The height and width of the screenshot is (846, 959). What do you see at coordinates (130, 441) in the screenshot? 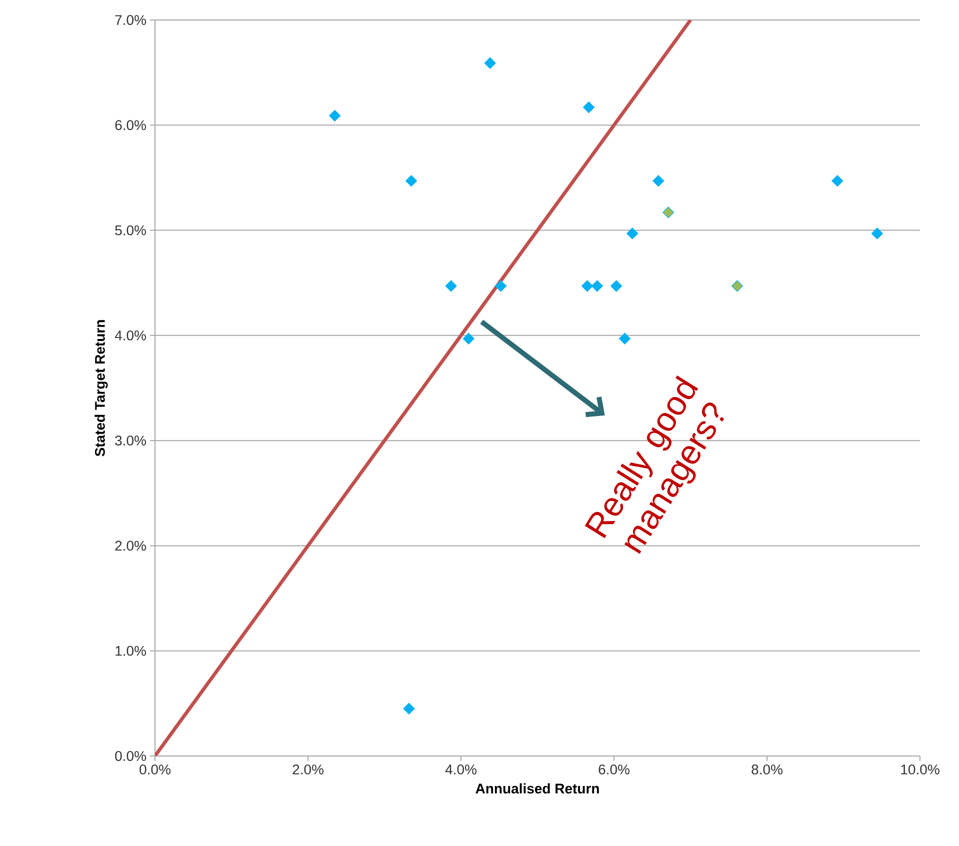
I see `y-tick-label: 3.0%` at bounding box center [130, 441].